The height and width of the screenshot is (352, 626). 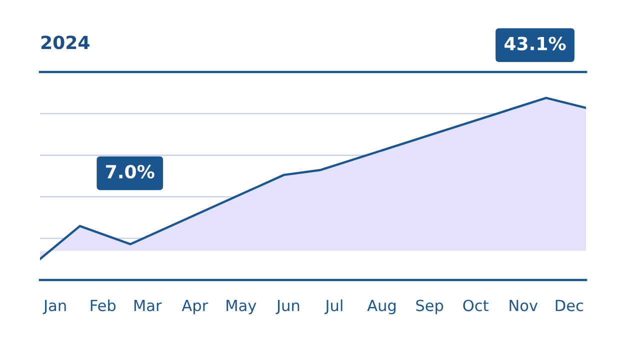 What do you see at coordinates (569, 306) in the screenshot?
I see `x-tick-label: Dec` at bounding box center [569, 306].